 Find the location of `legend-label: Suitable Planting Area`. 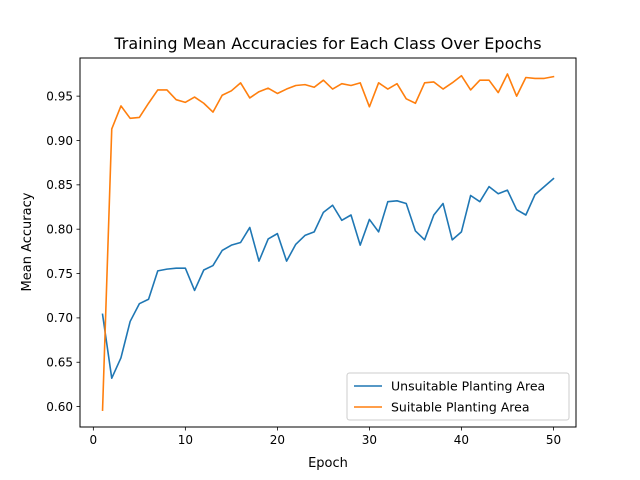

legend-label: Suitable Planting Area is located at coordinates (460, 407).